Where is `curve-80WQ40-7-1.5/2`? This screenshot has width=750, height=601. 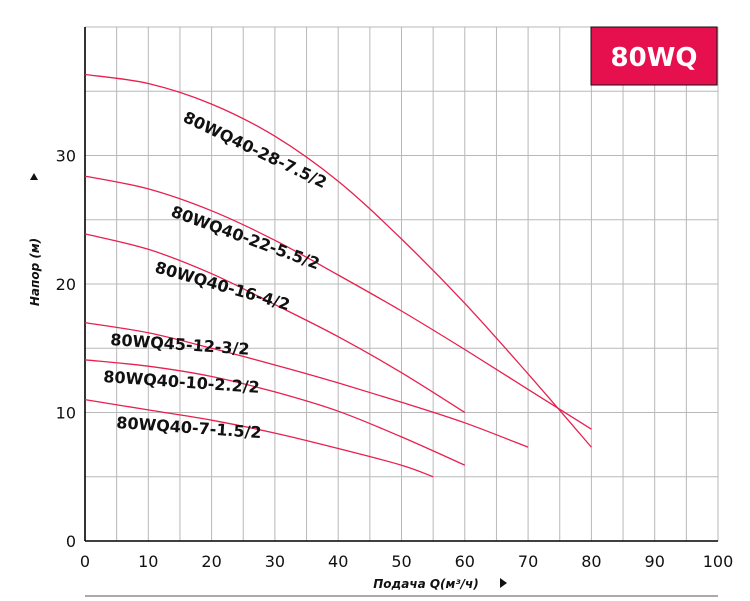
curve-80WQ40-7-1.5/2 is located at coordinates (259, 438).